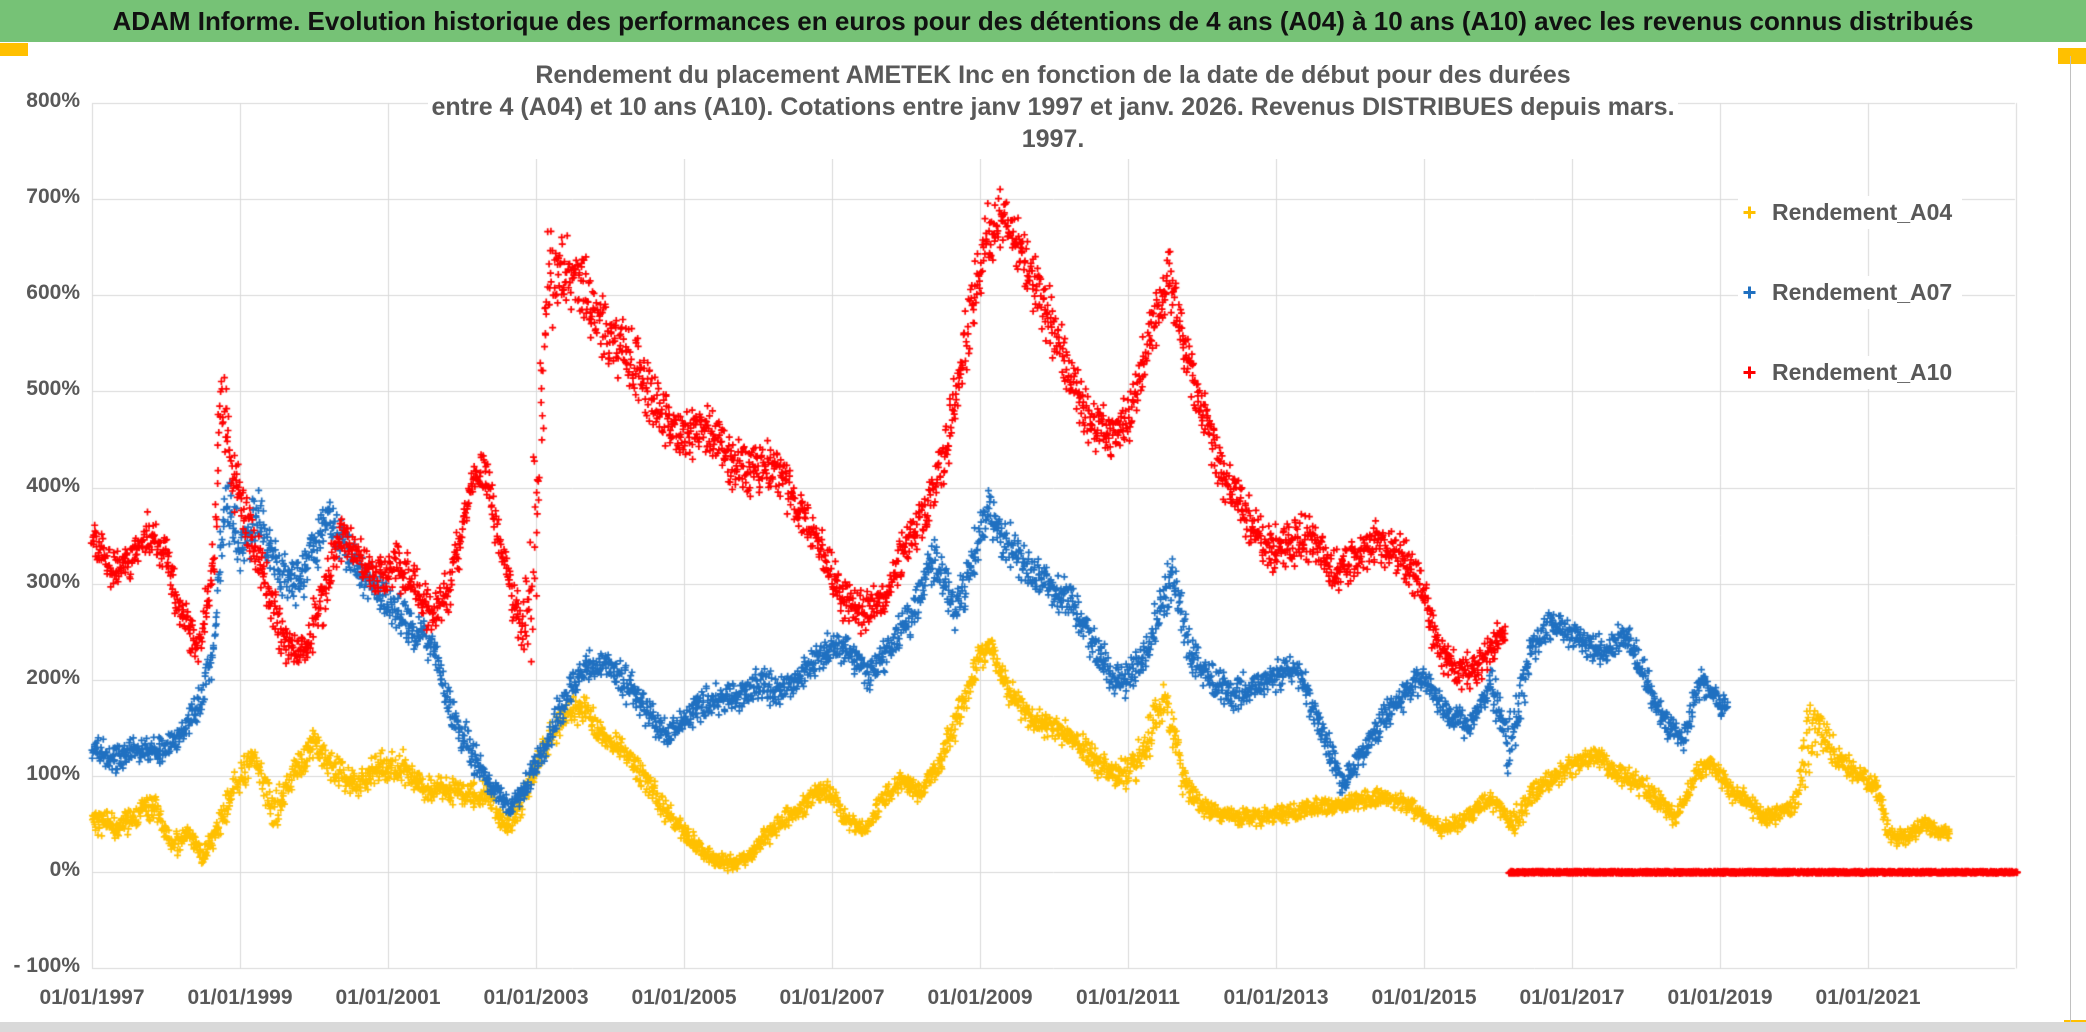  I want to click on x-tick-label: 01/01/2013, so click(1276, 997).